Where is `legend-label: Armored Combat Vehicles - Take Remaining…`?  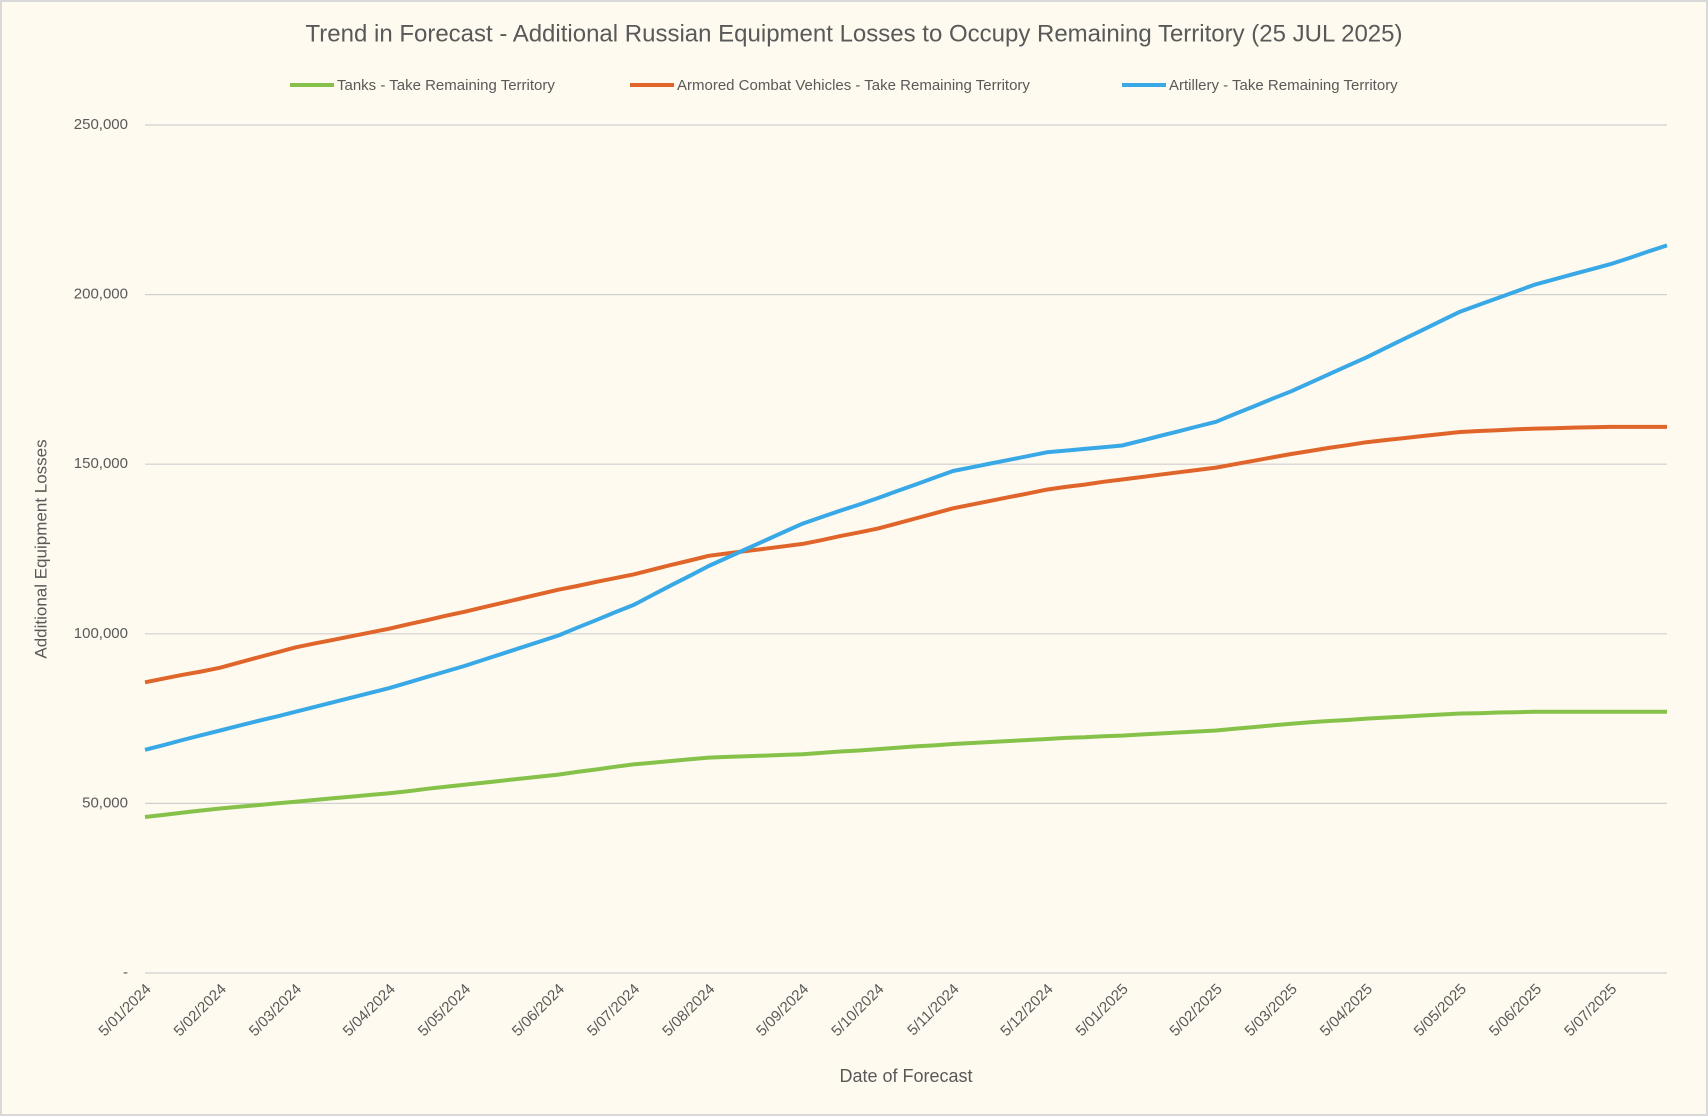
legend-label: Armored Combat Vehicles - Take Remaining… is located at coordinates (853, 85).